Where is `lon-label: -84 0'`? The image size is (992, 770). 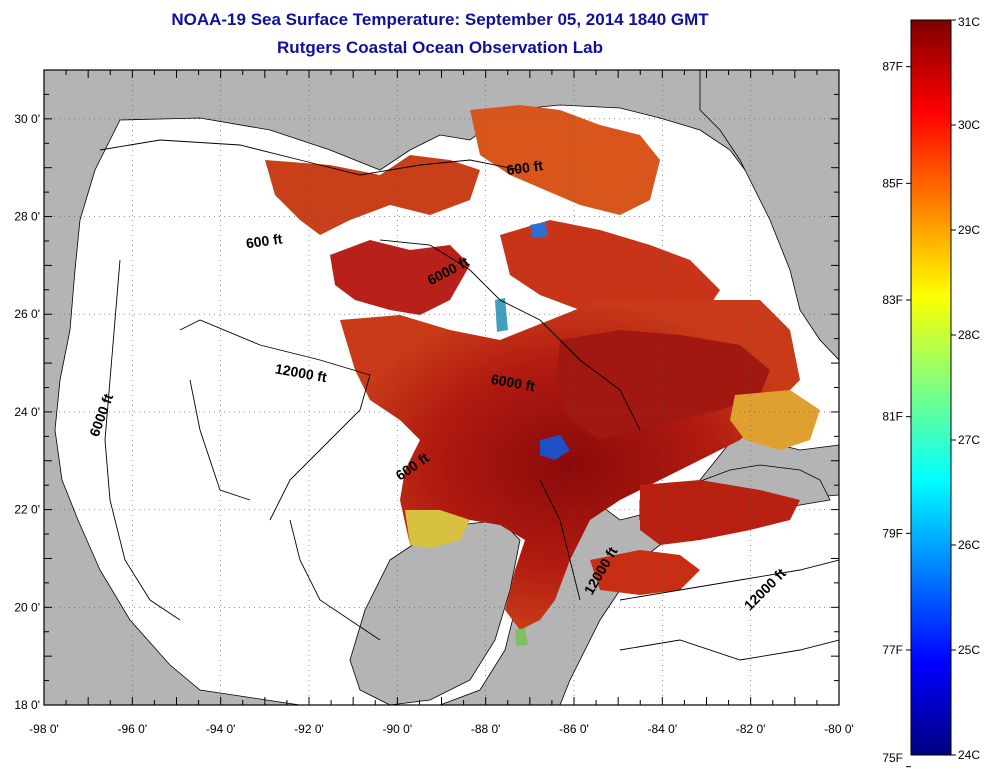
lon-label: -84 0' is located at coordinates (663, 729).